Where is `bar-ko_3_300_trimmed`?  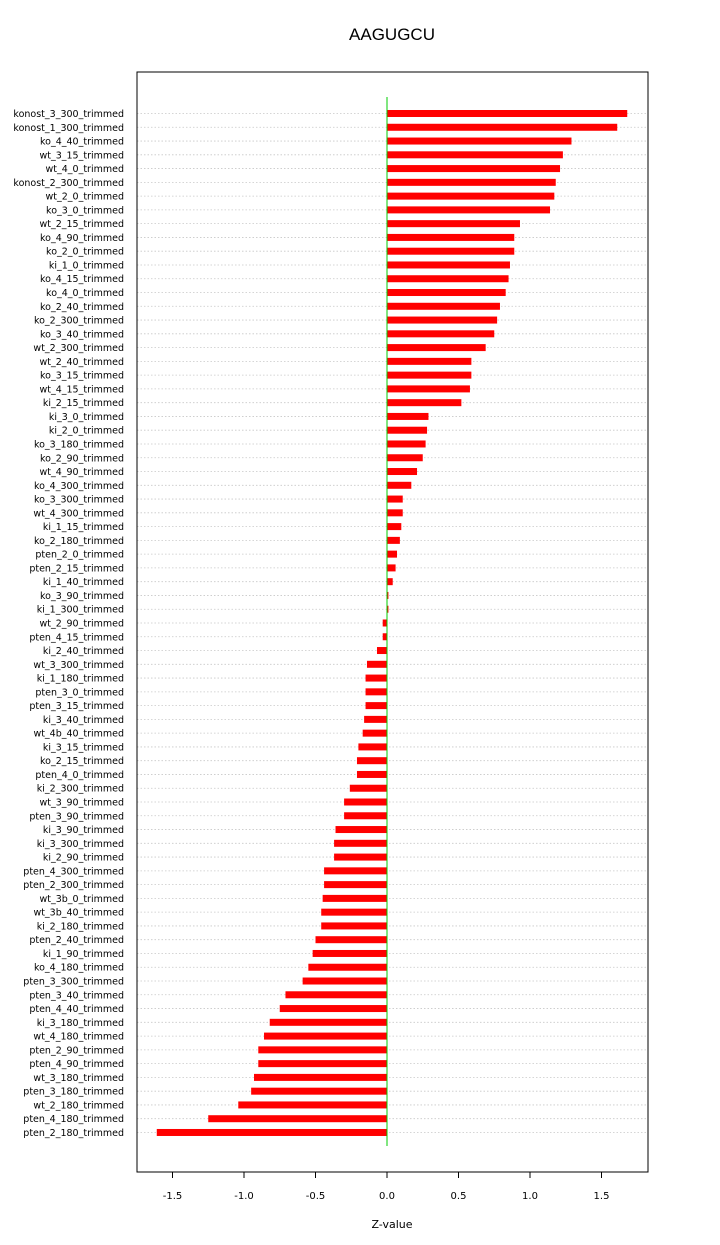
bar-ko_3_300_trimmed is located at coordinates (395, 499).